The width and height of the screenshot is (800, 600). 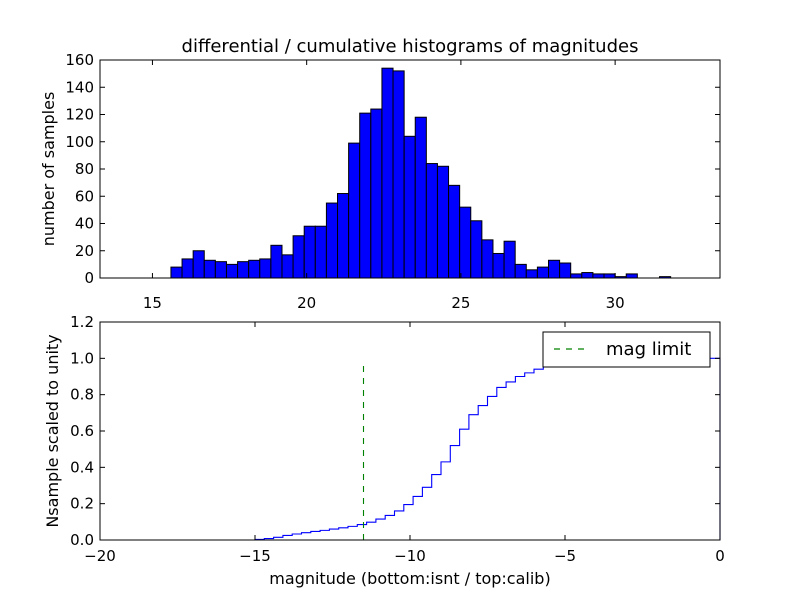 What do you see at coordinates (79, 115) in the screenshot?
I see `y-tick-label: 120` at bounding box center [79, 115].